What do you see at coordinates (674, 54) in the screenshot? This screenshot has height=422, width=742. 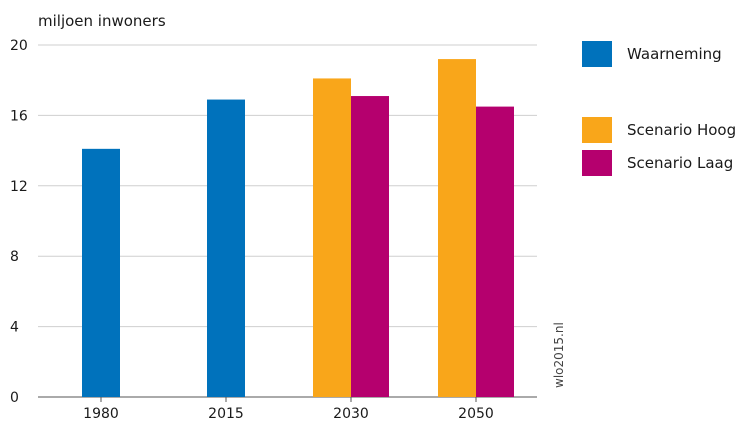 I see `legend-label-waarneming: Waarneming` at bounding box center [674, 54].